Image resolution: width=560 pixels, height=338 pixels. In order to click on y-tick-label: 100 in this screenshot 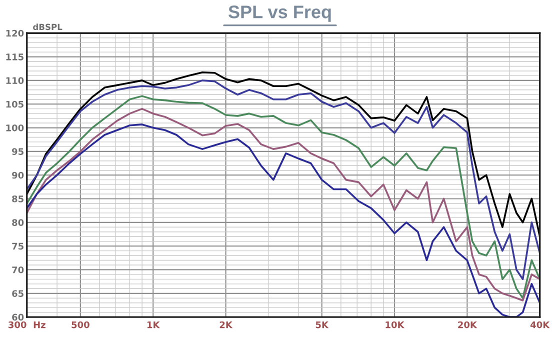, I will do `click(15, 128)`.